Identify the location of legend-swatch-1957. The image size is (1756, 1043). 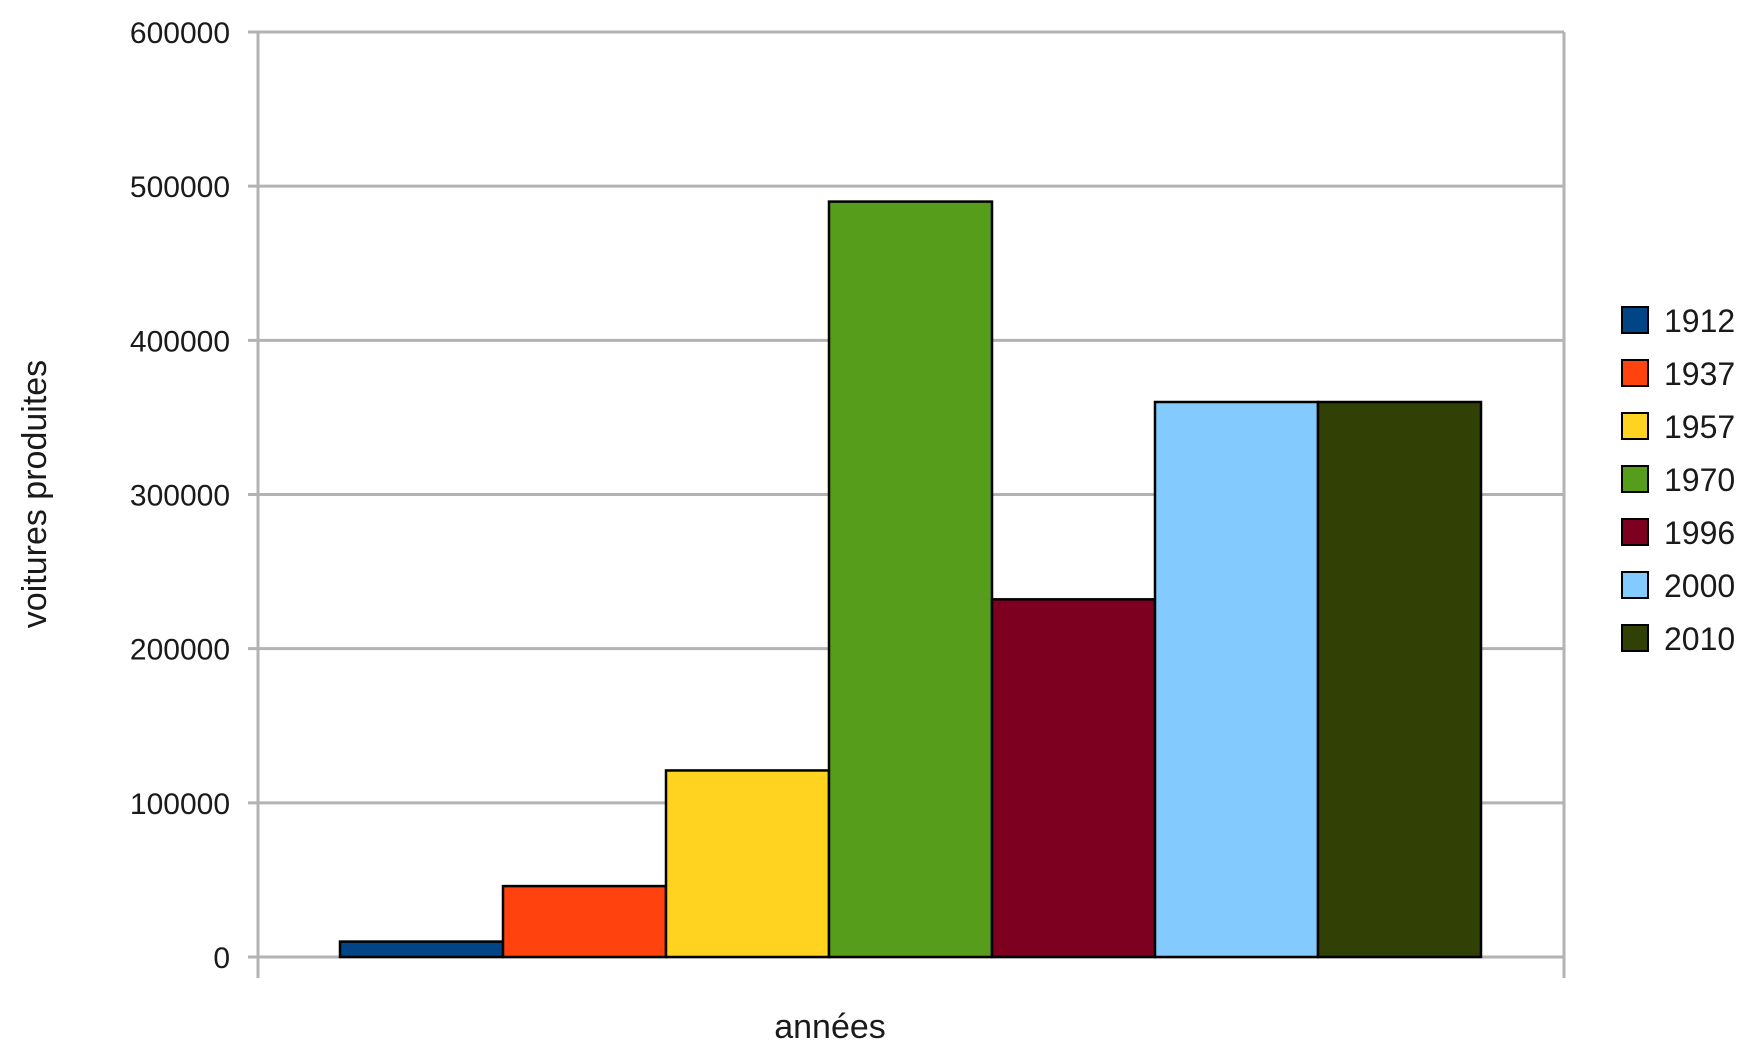
(1635, 426).